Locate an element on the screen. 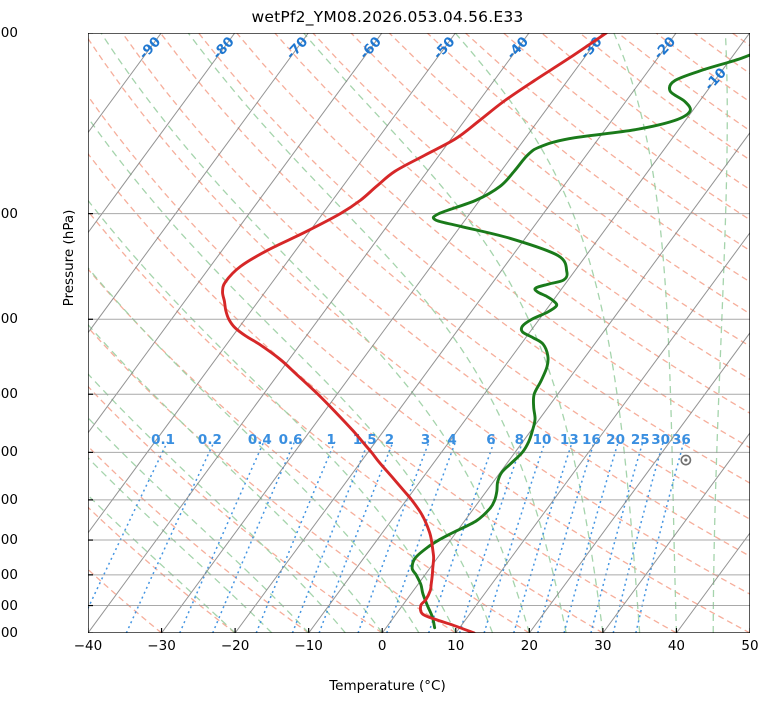  x-tick-20: 20 is located at coordinates (529, 646).